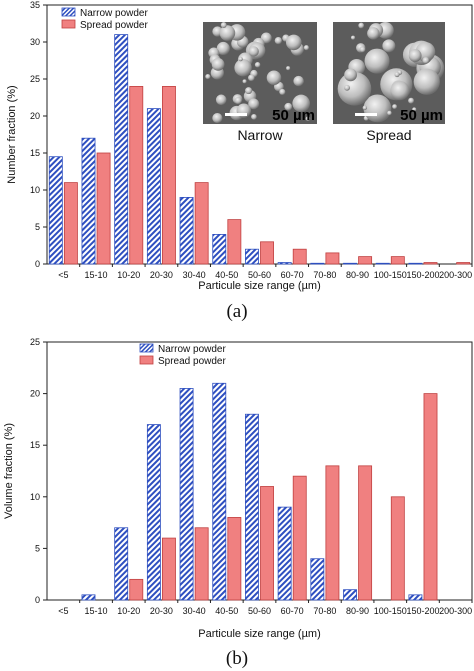  Describe the element at coordinates (161, 275) in the screenshot. I see `x-tick-label: 20-30` at that location.